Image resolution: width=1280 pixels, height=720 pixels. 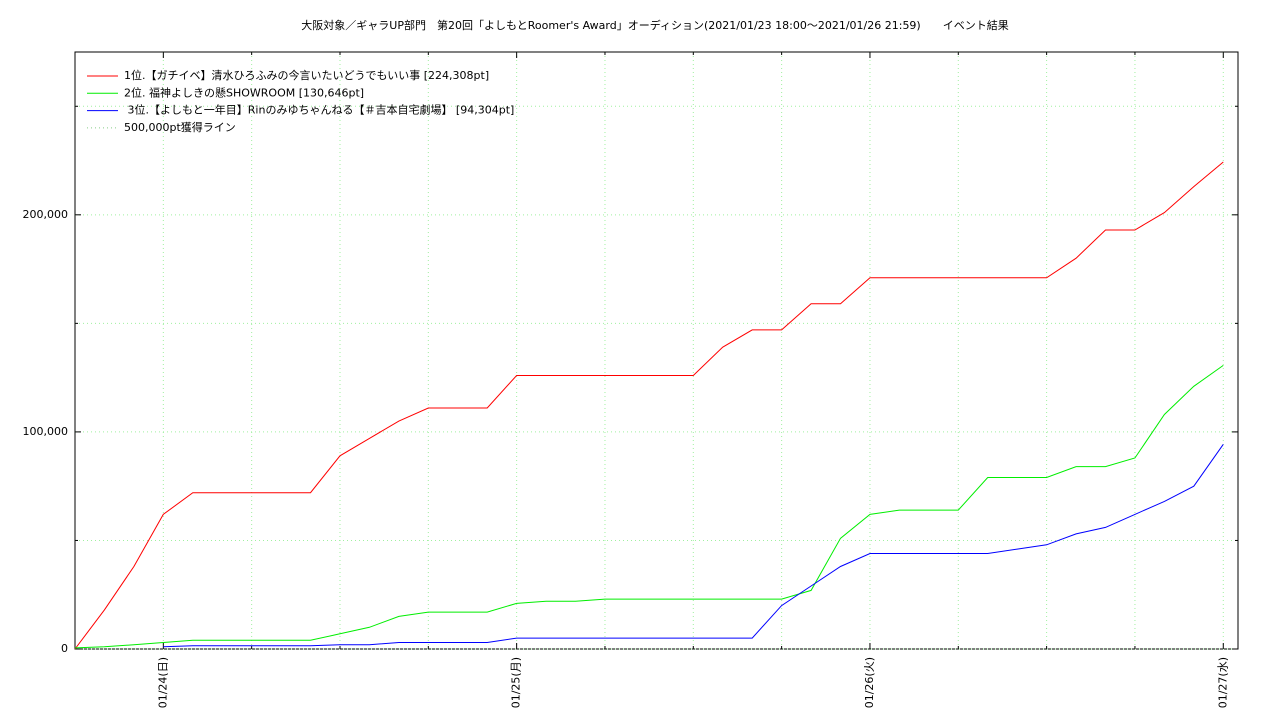 What do you see at coordinates (180, 127) in the screenshot?
I see `legend-label: 500,000pt獲得ライン` at bounding box center [180, 127].